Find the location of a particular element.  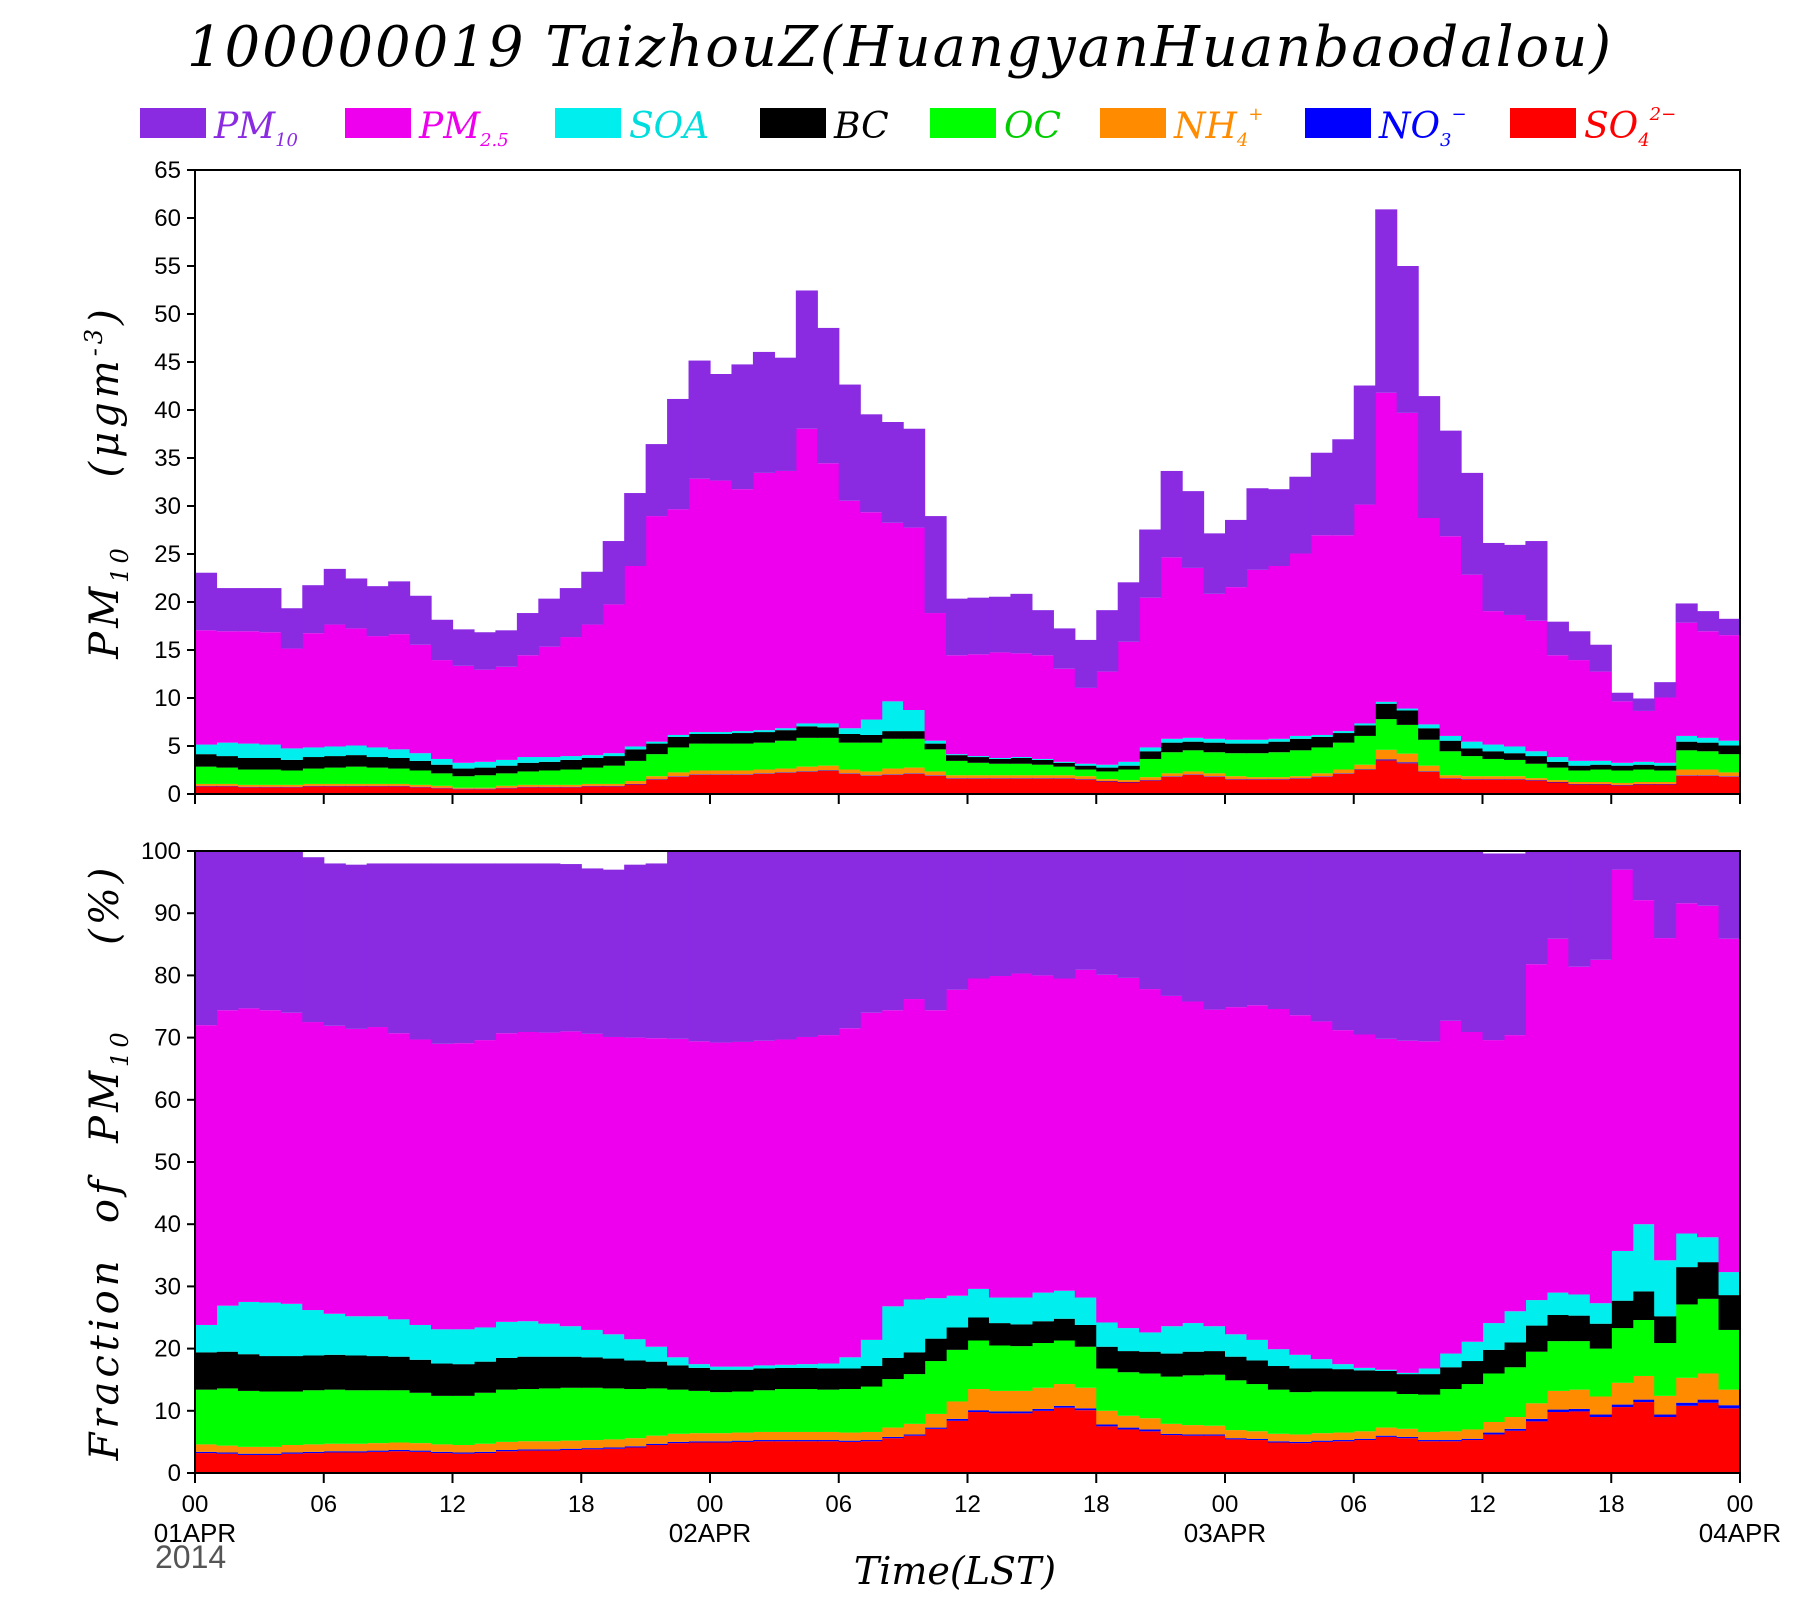

top-y-tick-label: 30 is located at coordinates (167, 506).